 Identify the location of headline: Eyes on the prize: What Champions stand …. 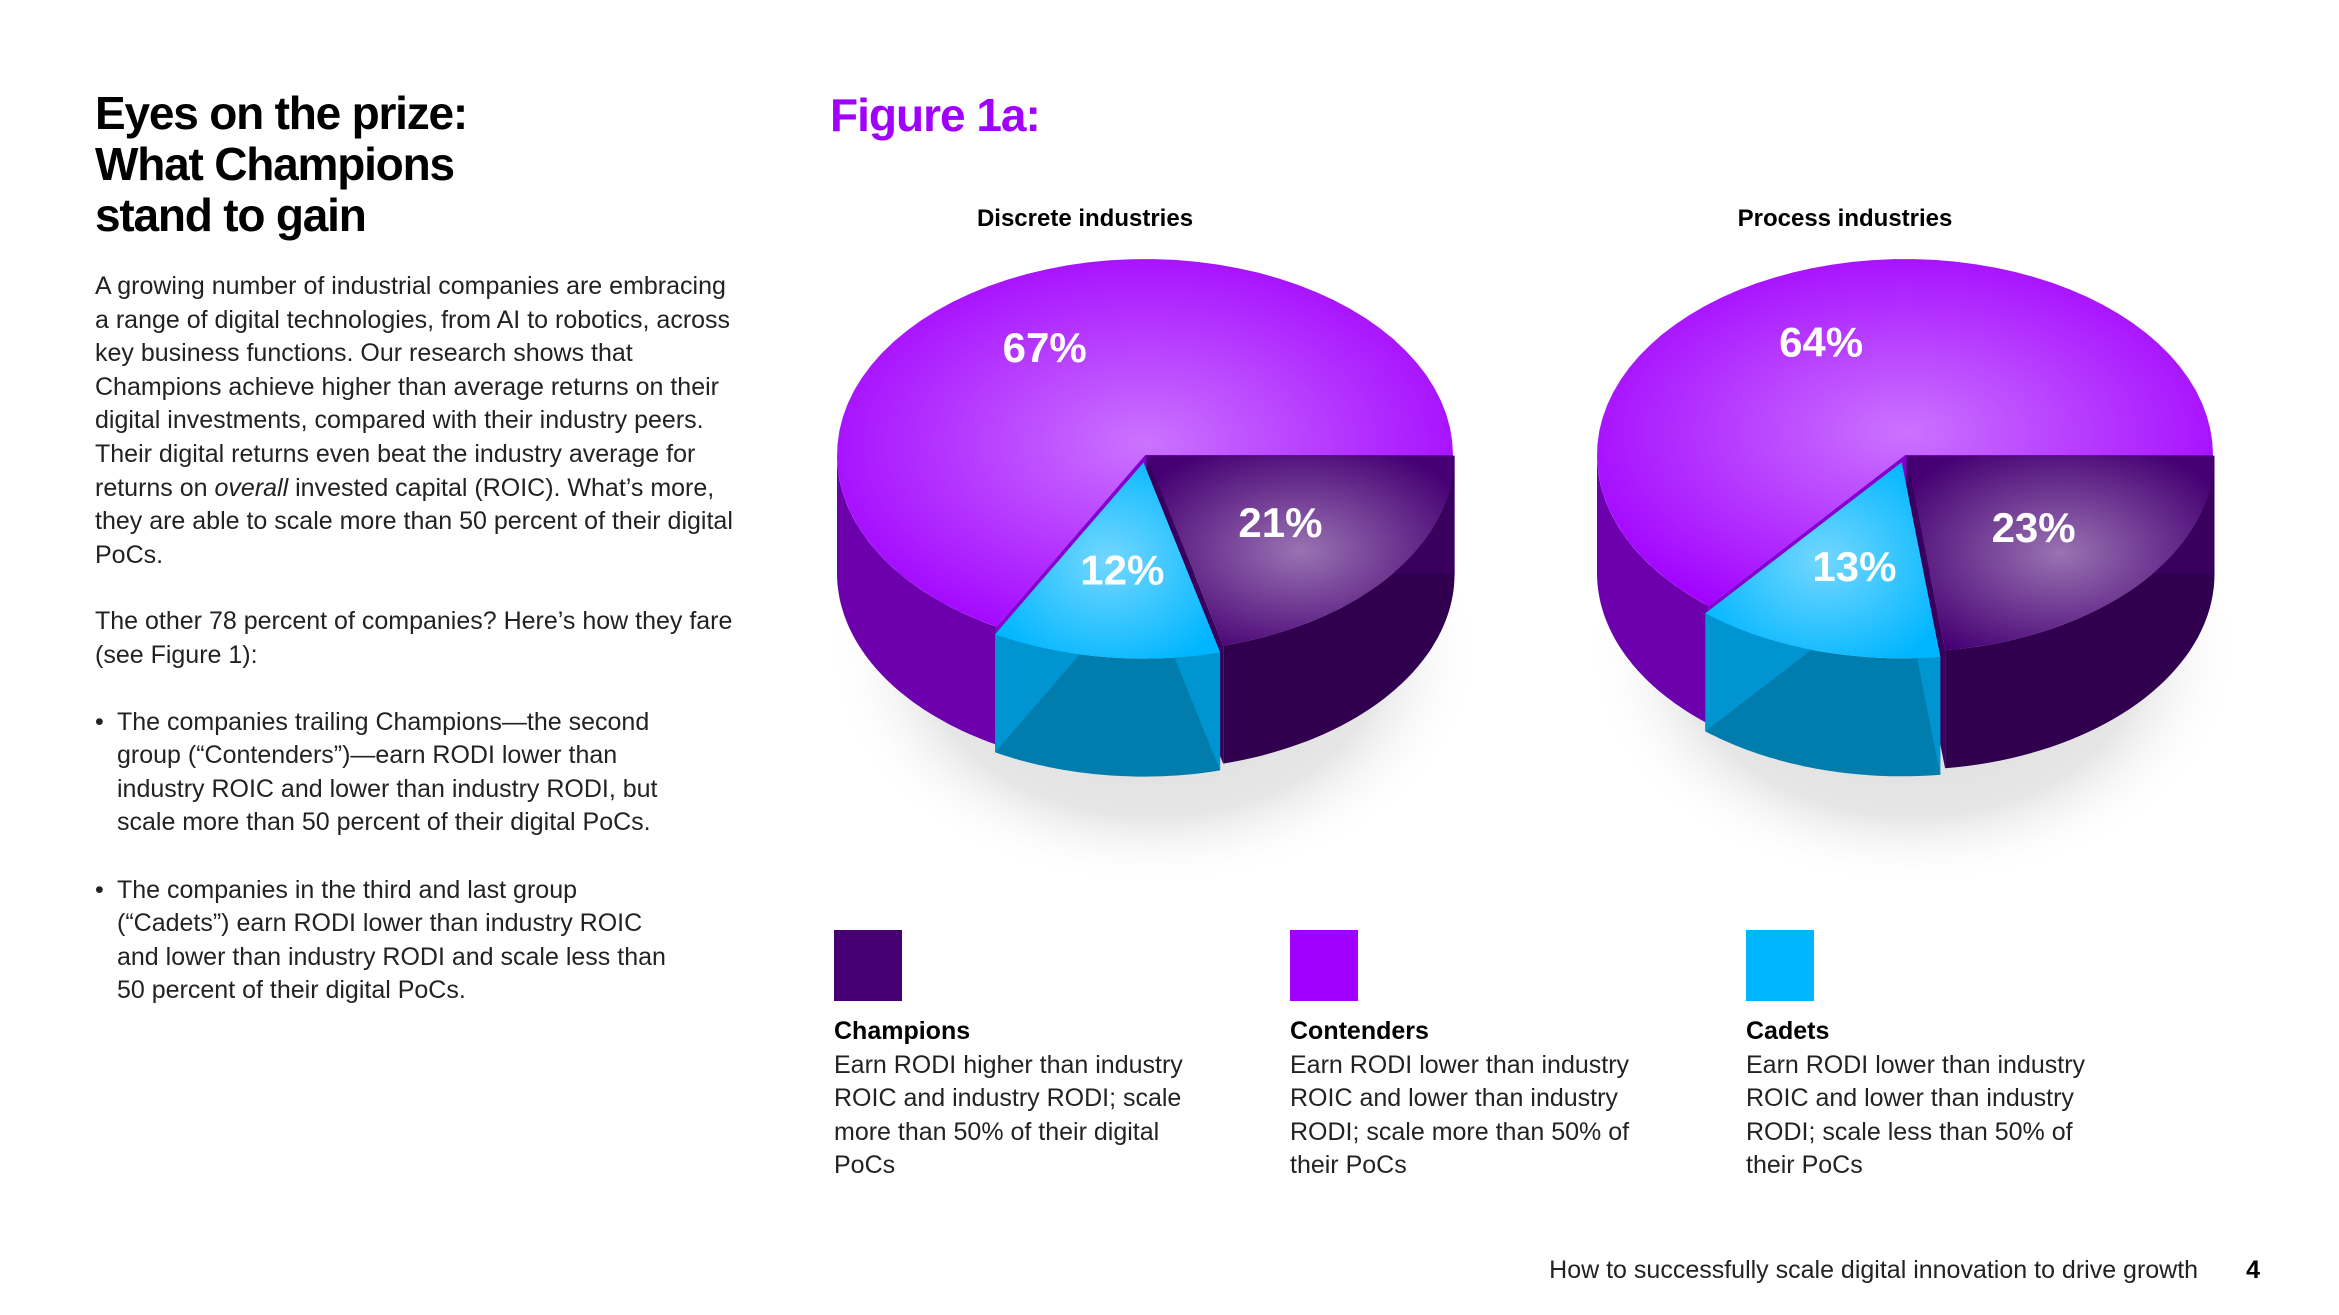
(281, 164).